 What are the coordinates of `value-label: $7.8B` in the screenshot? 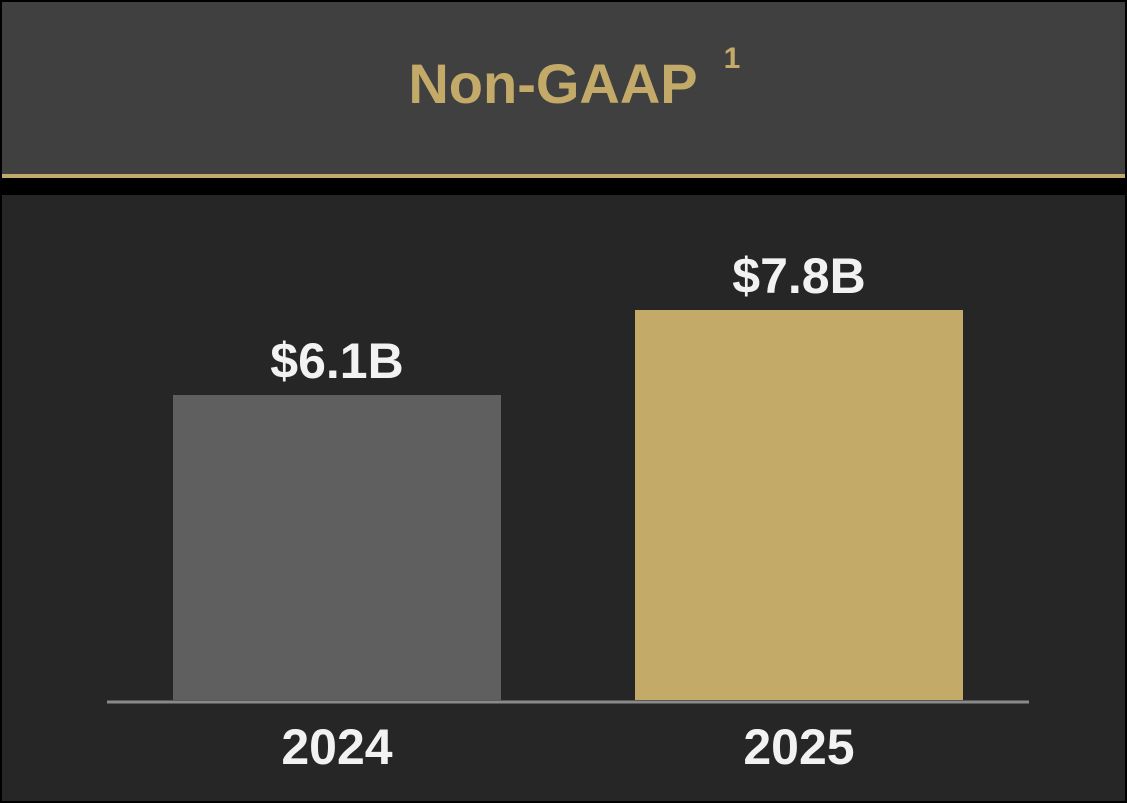 It's located at (798, 276).